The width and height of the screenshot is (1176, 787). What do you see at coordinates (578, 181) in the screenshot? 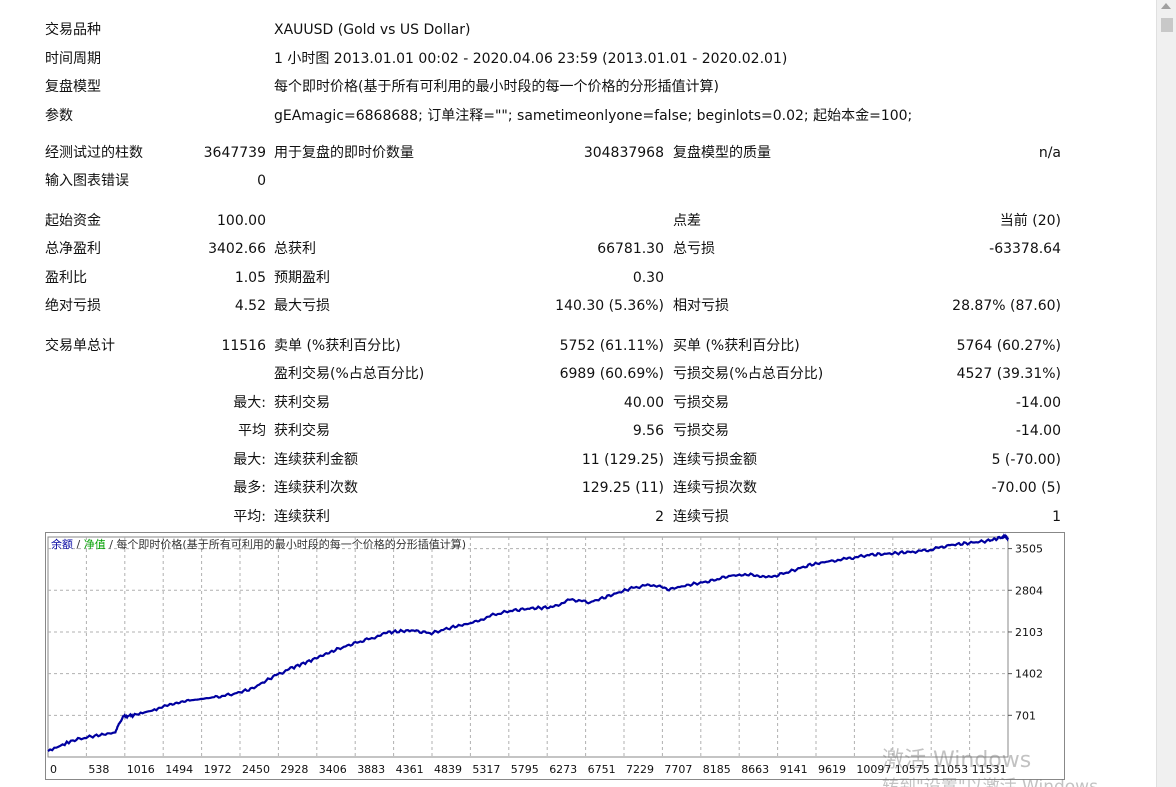
I see `row-errors: 输入图表错误 0` at bounding box center [578, 181].